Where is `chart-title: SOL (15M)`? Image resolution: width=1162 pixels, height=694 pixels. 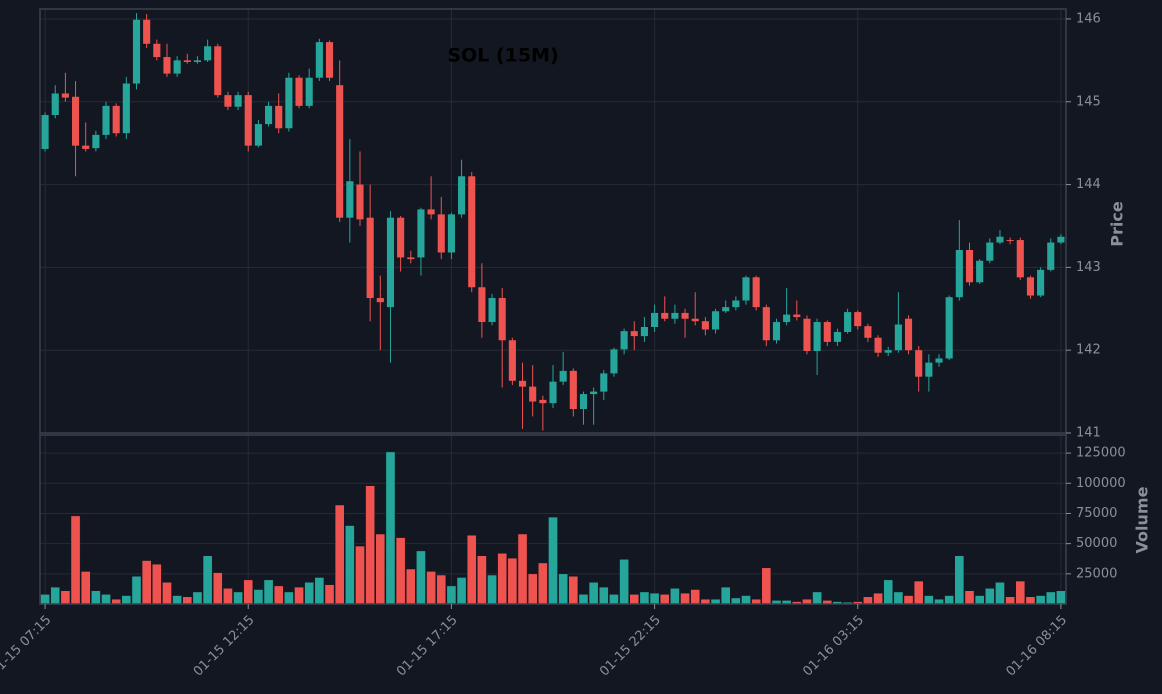 chart-title: SOL (15M) is located at coordinates (502, 56).